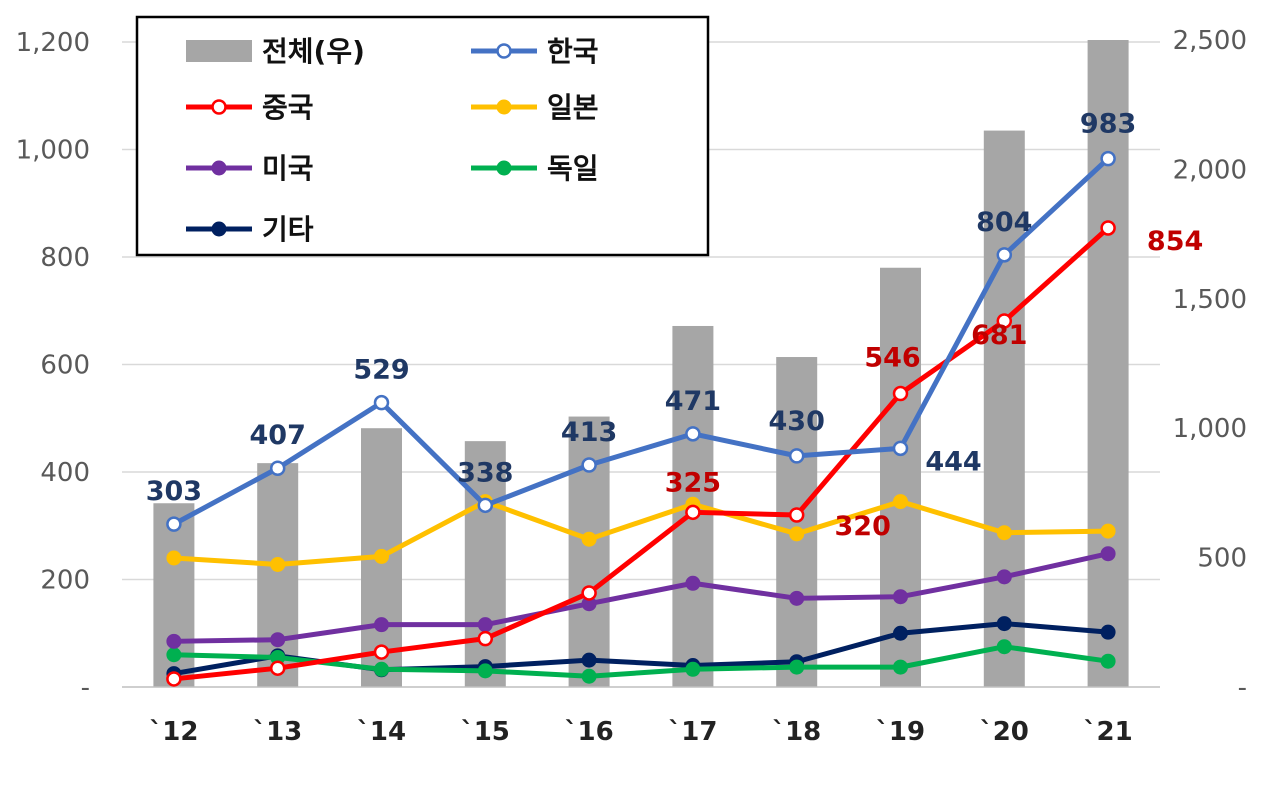 Image resolution: width=1280 pixels, height=809 pixels. Describe the element at coordinates (85, 688) in the screenshot. I see `y-left-tick-label: -` at that location.